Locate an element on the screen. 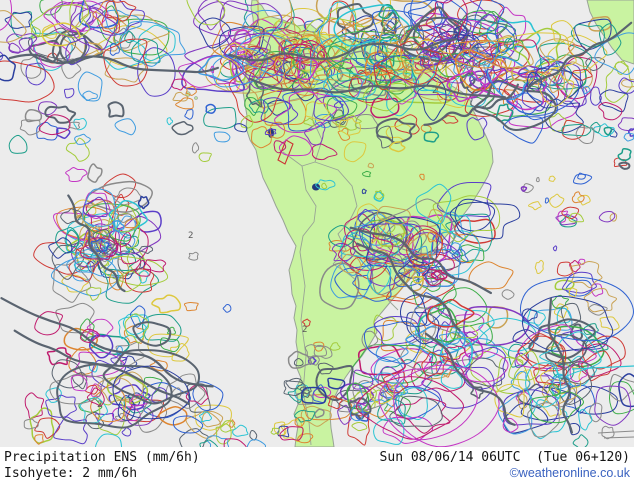 Image resolution: width=634 pixels, height=490 pixels. contour-cluster-pacific-blob is located at coordinates (101, 238).